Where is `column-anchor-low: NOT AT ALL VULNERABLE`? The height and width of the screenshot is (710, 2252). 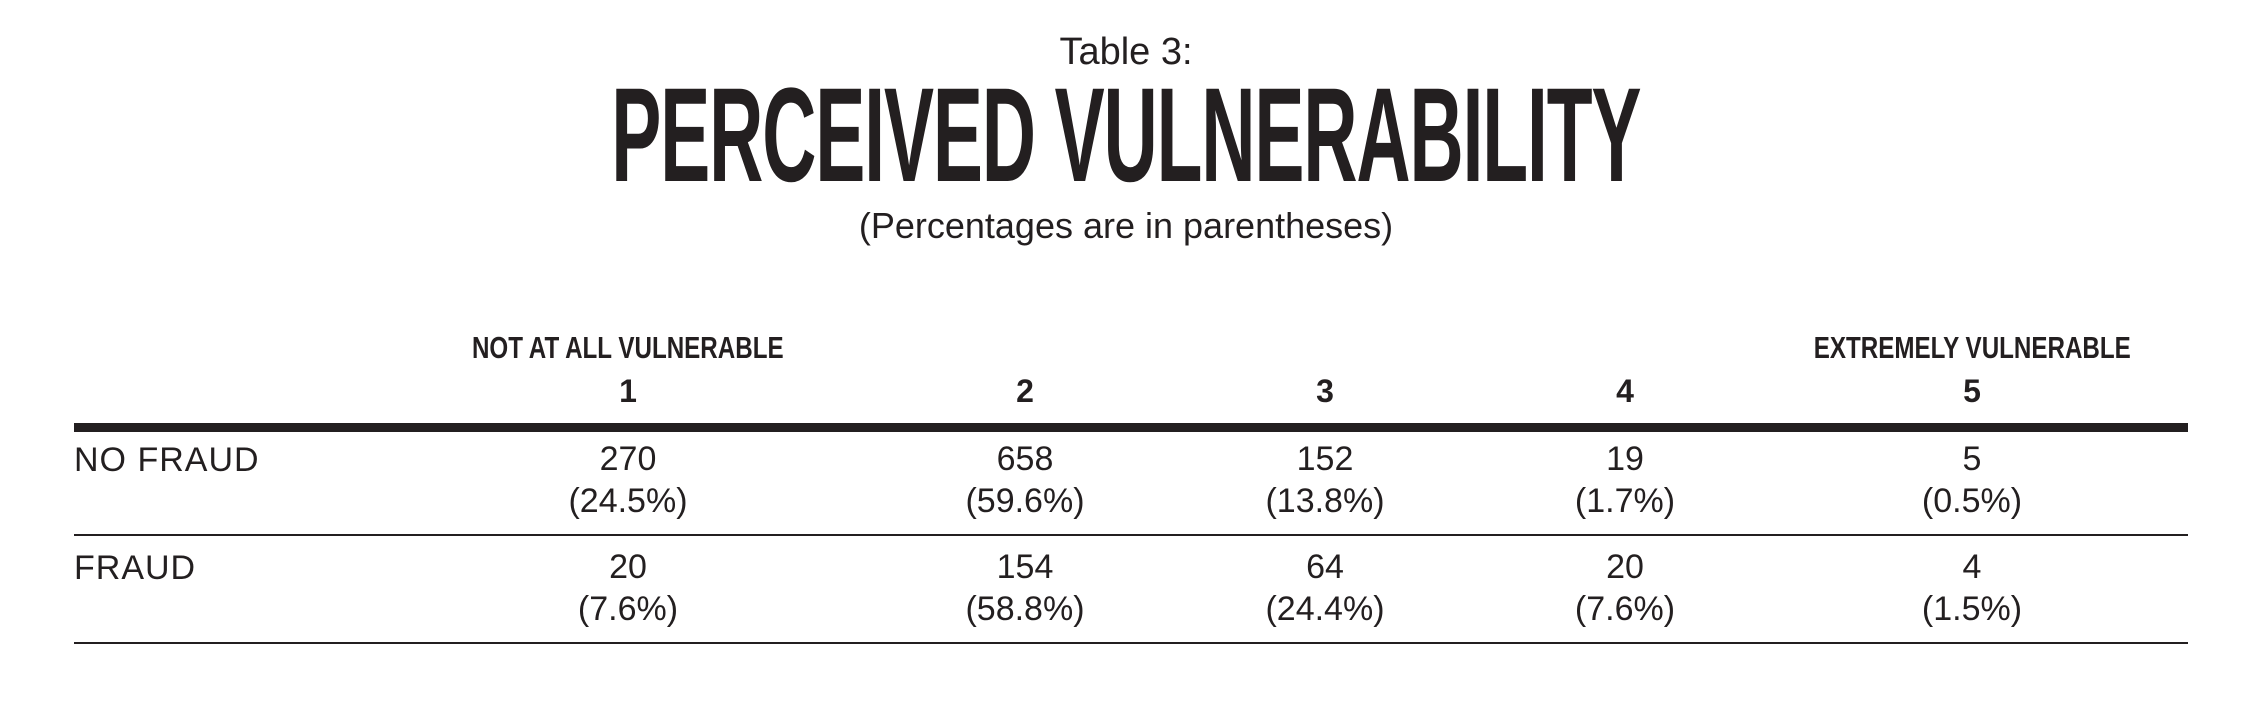 column-anchor-low: NOT AT ALL VULNERABLE is located at coordinates (628, 348).